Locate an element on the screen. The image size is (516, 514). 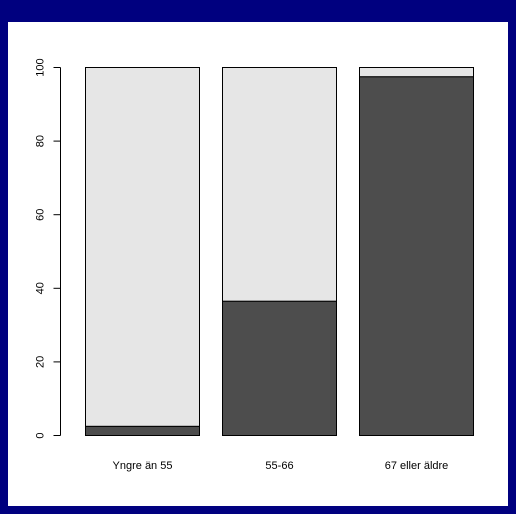
x-tick-label: 55-66 is located at coordinates (279, 466).